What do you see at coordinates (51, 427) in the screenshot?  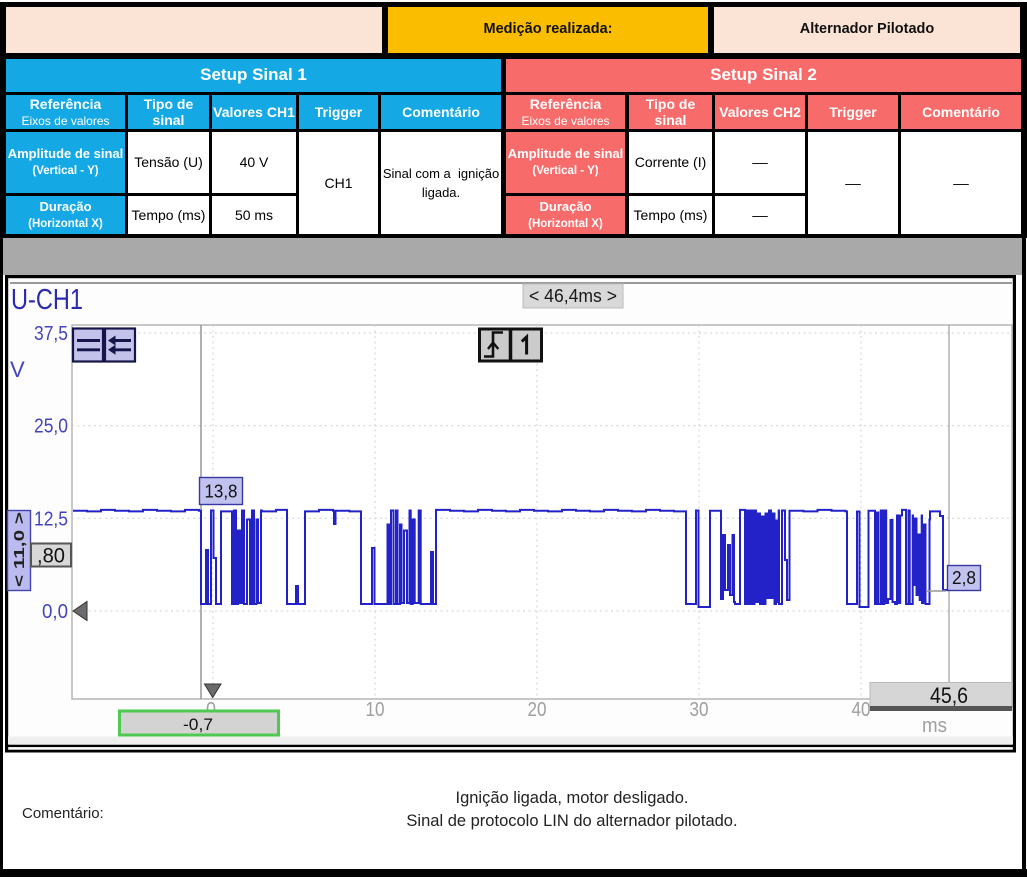 I see `svg-text: 25,0` at bounding box center [51, 427].